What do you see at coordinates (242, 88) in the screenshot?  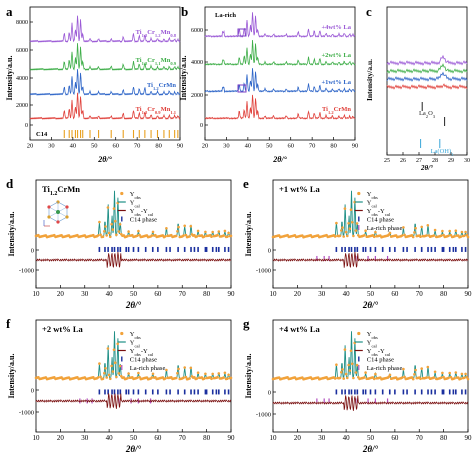 I see `highlight-box` at bounding box center [242, 88].